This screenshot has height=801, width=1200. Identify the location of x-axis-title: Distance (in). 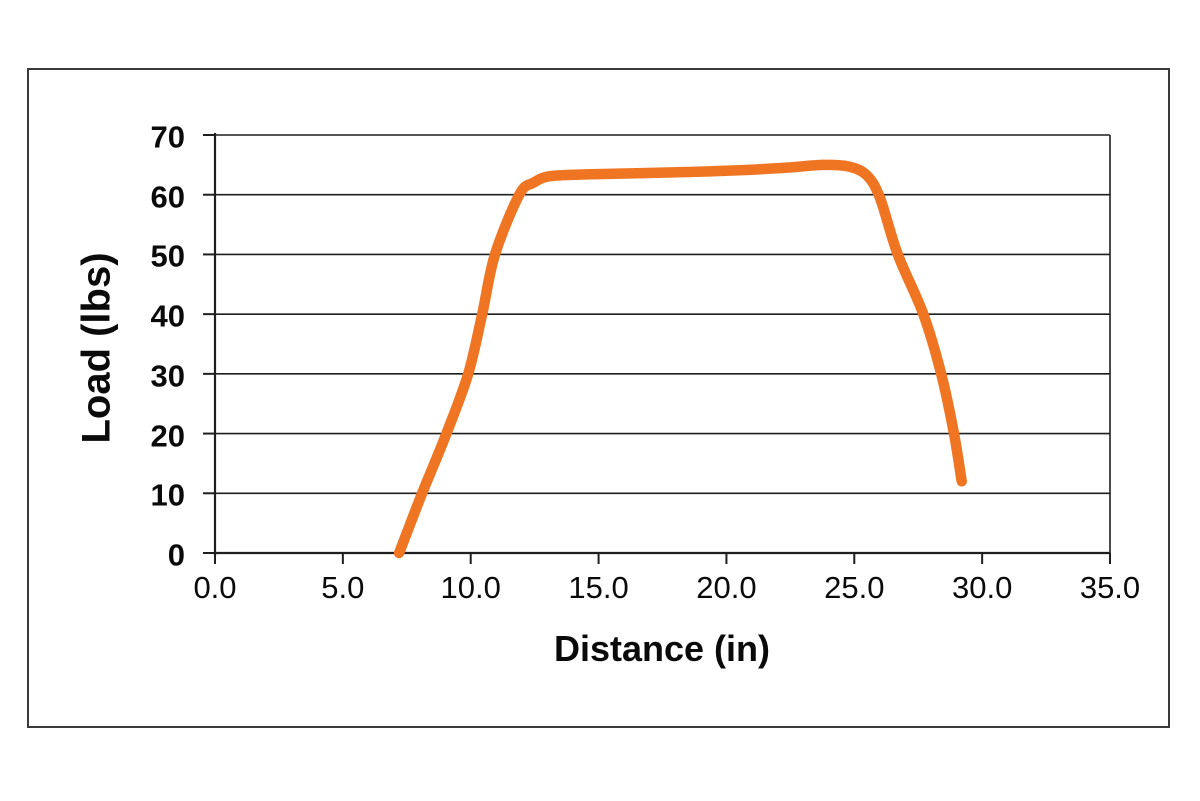
(662, 648).